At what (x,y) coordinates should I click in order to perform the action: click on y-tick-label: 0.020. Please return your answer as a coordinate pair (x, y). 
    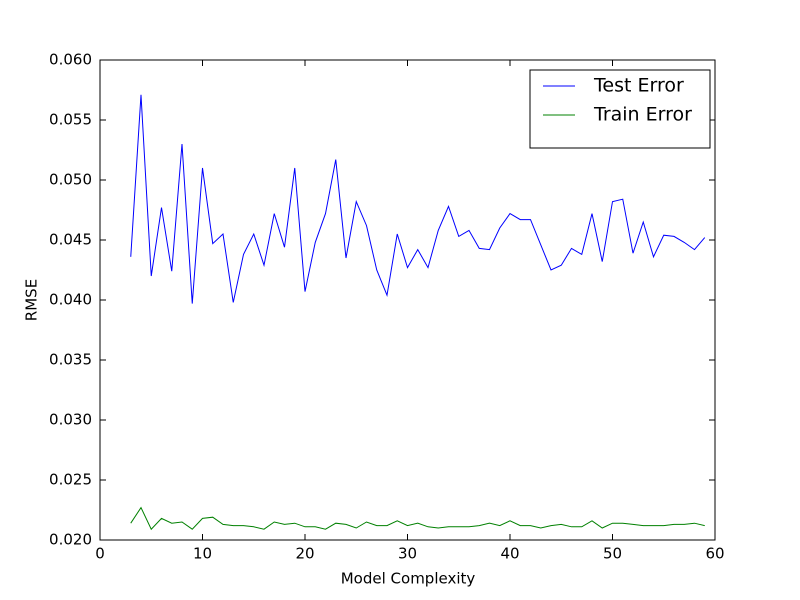
    Looking at the image, I should click on (70, 540).